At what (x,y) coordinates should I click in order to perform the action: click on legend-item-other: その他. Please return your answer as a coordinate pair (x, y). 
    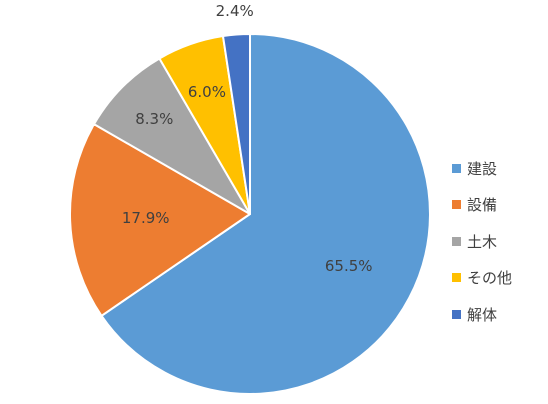
    Looking at the image, I should click on (497, 278).